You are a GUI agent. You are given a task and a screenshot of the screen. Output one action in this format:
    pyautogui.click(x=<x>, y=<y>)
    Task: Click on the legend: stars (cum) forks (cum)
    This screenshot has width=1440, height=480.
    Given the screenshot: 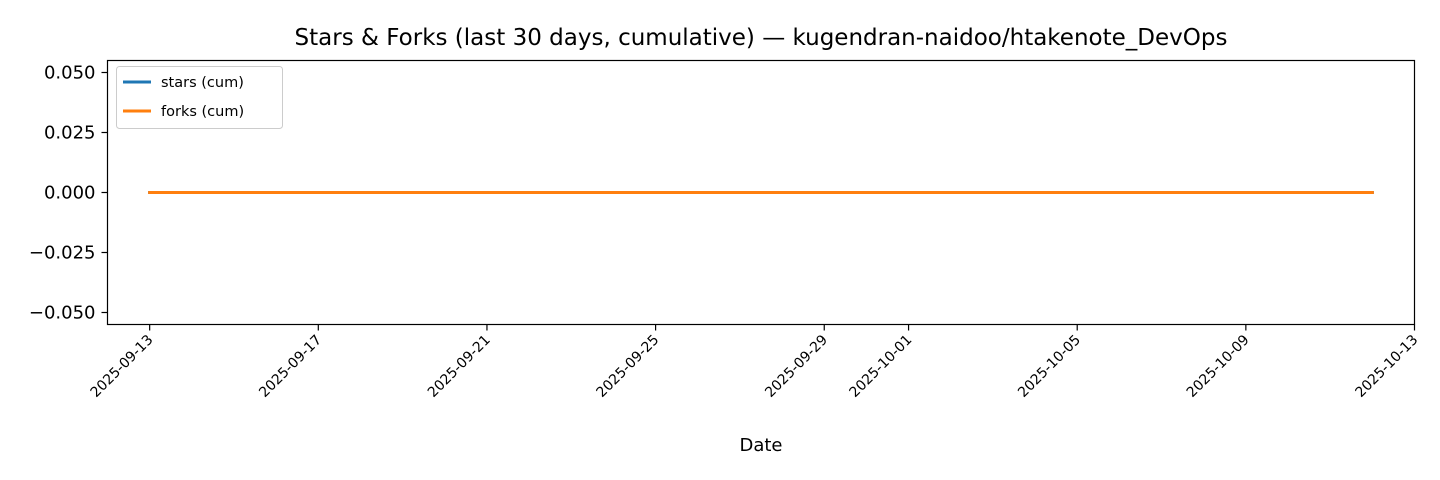 What is the action you would take?
    pyautogui.click(x=199, y=97)
    